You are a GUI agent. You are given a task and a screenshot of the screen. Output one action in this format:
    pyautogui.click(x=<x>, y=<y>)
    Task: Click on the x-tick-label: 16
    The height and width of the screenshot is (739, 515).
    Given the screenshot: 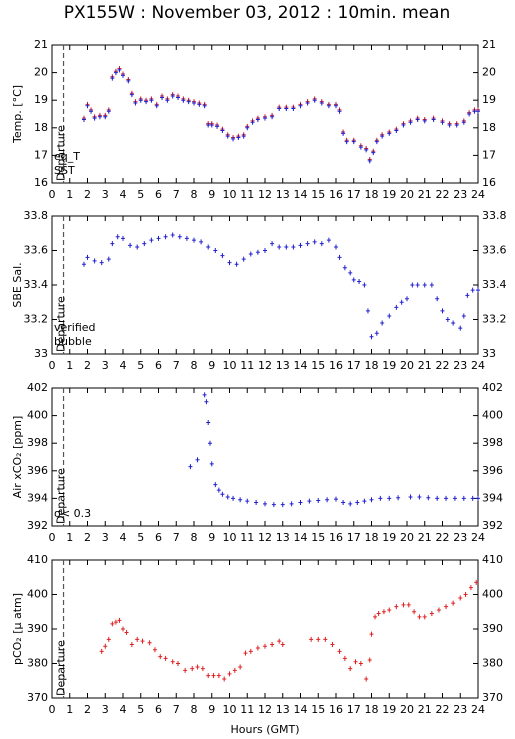 What is the action you would take?
    pyautogui.click(x=336, y=194)
    